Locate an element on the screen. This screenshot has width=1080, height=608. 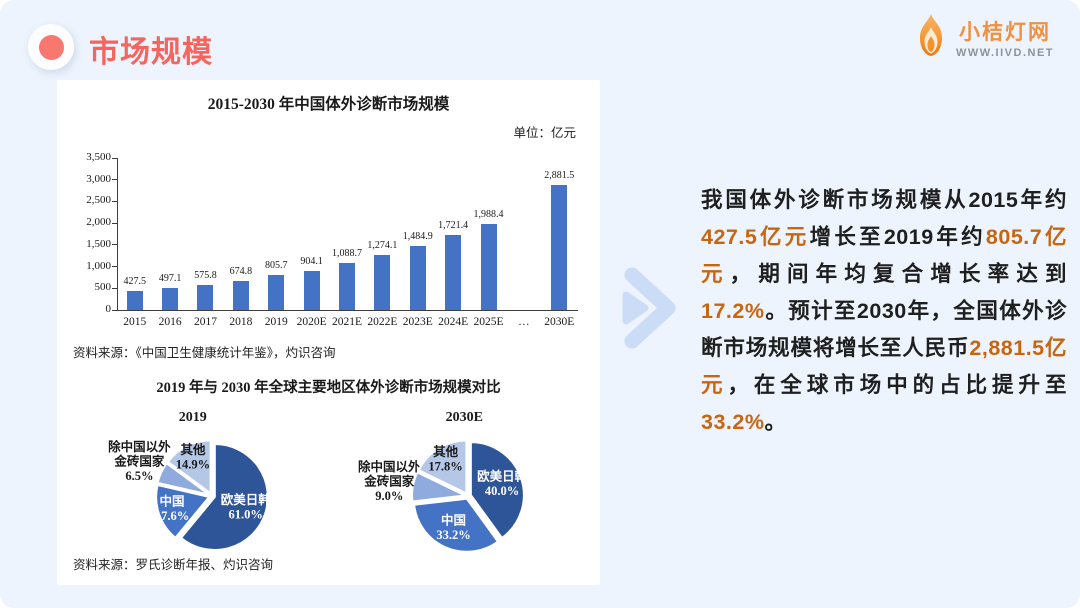
bar-value-label: 1,721.4 is located at coordinates (453, 226).